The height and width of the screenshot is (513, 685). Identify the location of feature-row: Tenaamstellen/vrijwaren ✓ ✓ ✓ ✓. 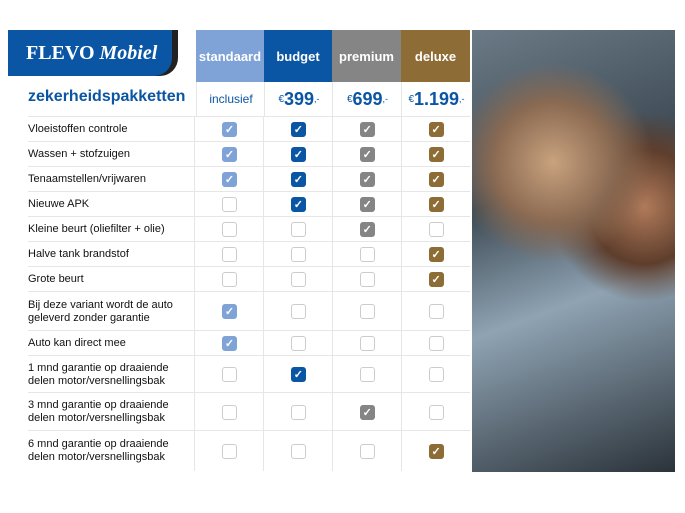
(249, 179).